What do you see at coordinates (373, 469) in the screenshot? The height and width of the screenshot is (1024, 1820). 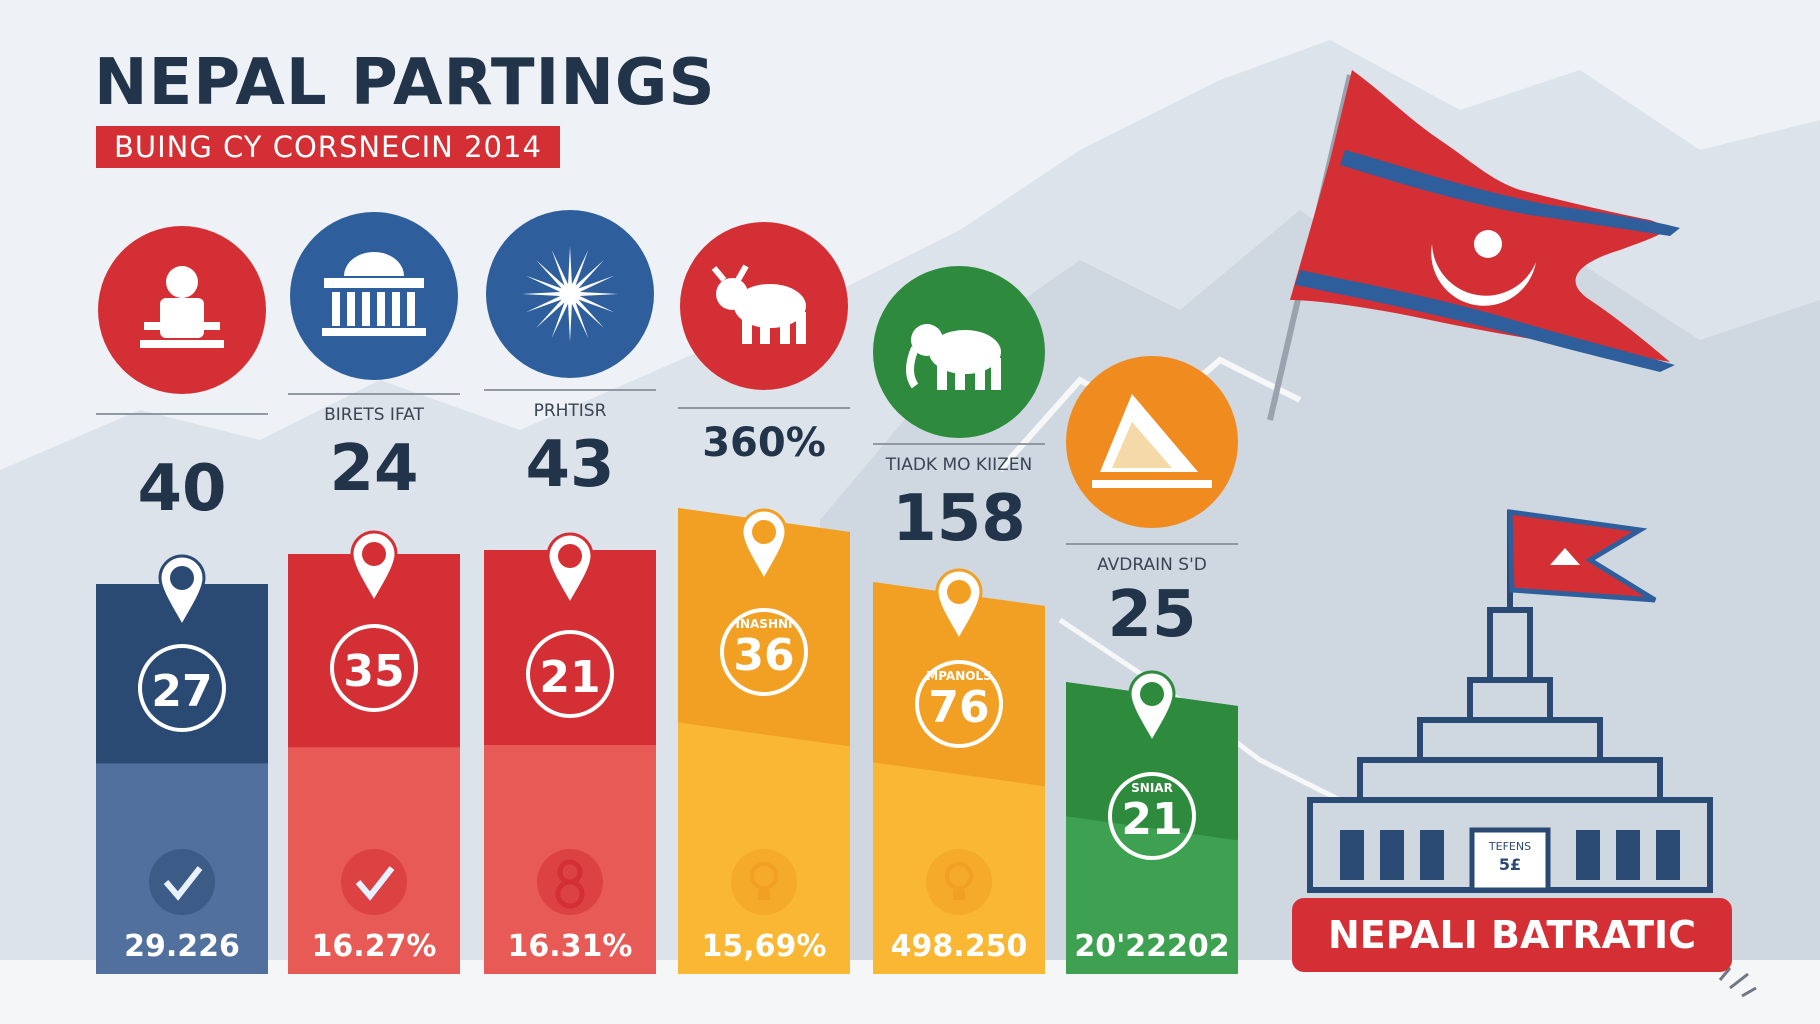 I see `stat-value: 24` at bounding box center [373, 469].